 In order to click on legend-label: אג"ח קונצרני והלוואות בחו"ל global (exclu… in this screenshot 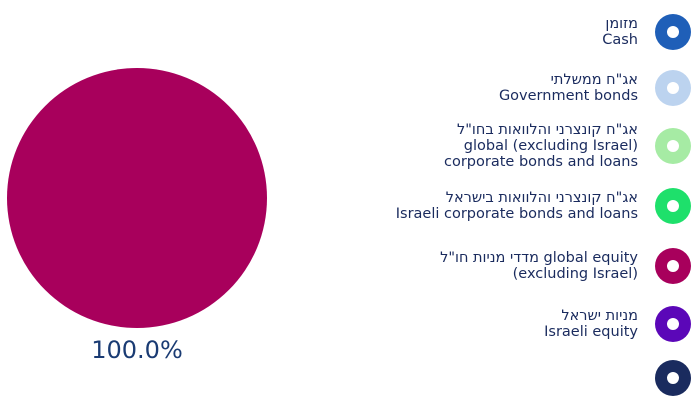, I will do `click(541, 146)`.